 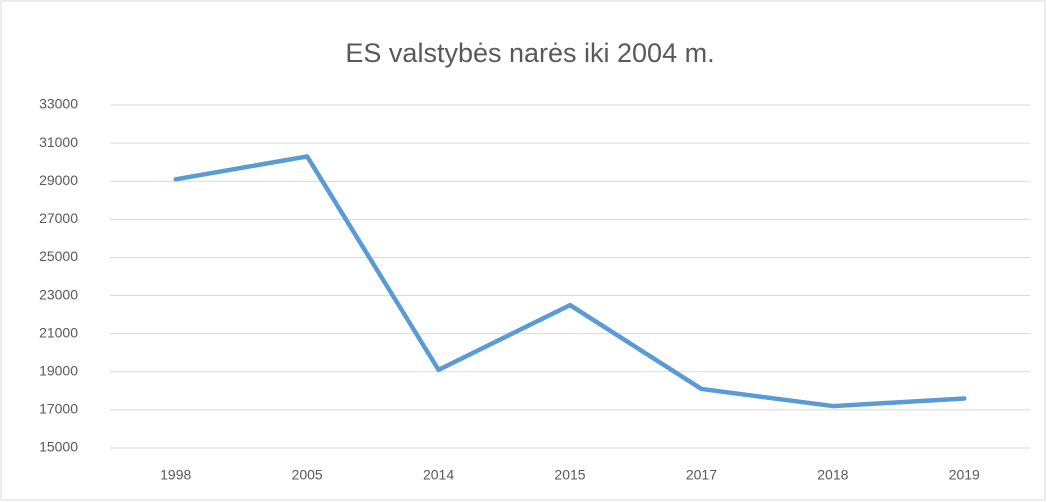 I want to click on x-tick-label: 2014, so click(x=438, y=475).